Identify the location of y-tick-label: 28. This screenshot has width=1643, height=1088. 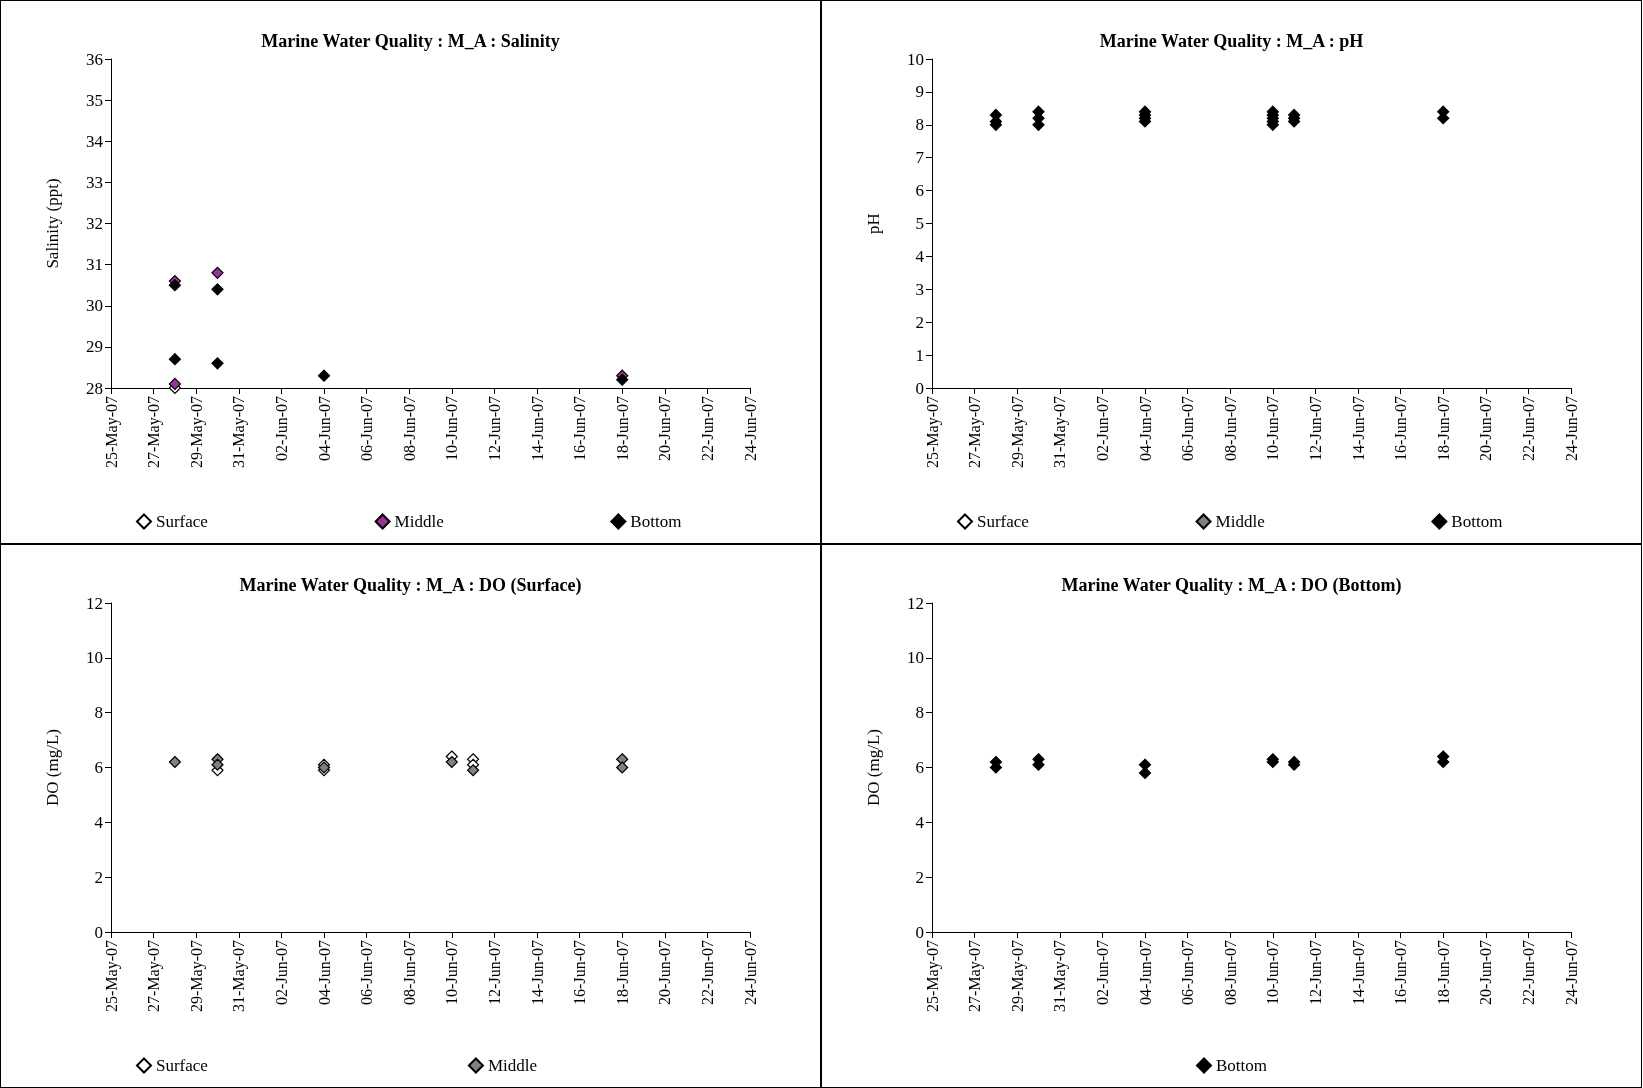
(94, 388).